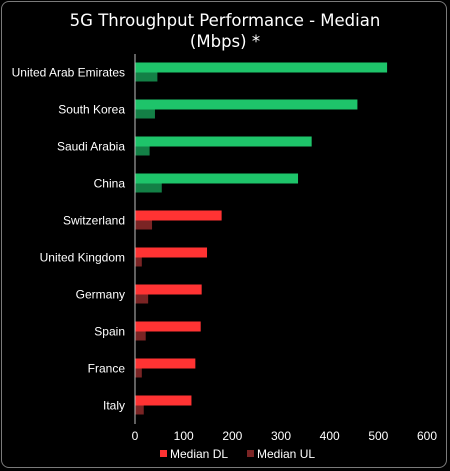  Describe the element at coordinates (91, 147) in the screenshot. I see `category-label: Saudi Arabia` at that location.